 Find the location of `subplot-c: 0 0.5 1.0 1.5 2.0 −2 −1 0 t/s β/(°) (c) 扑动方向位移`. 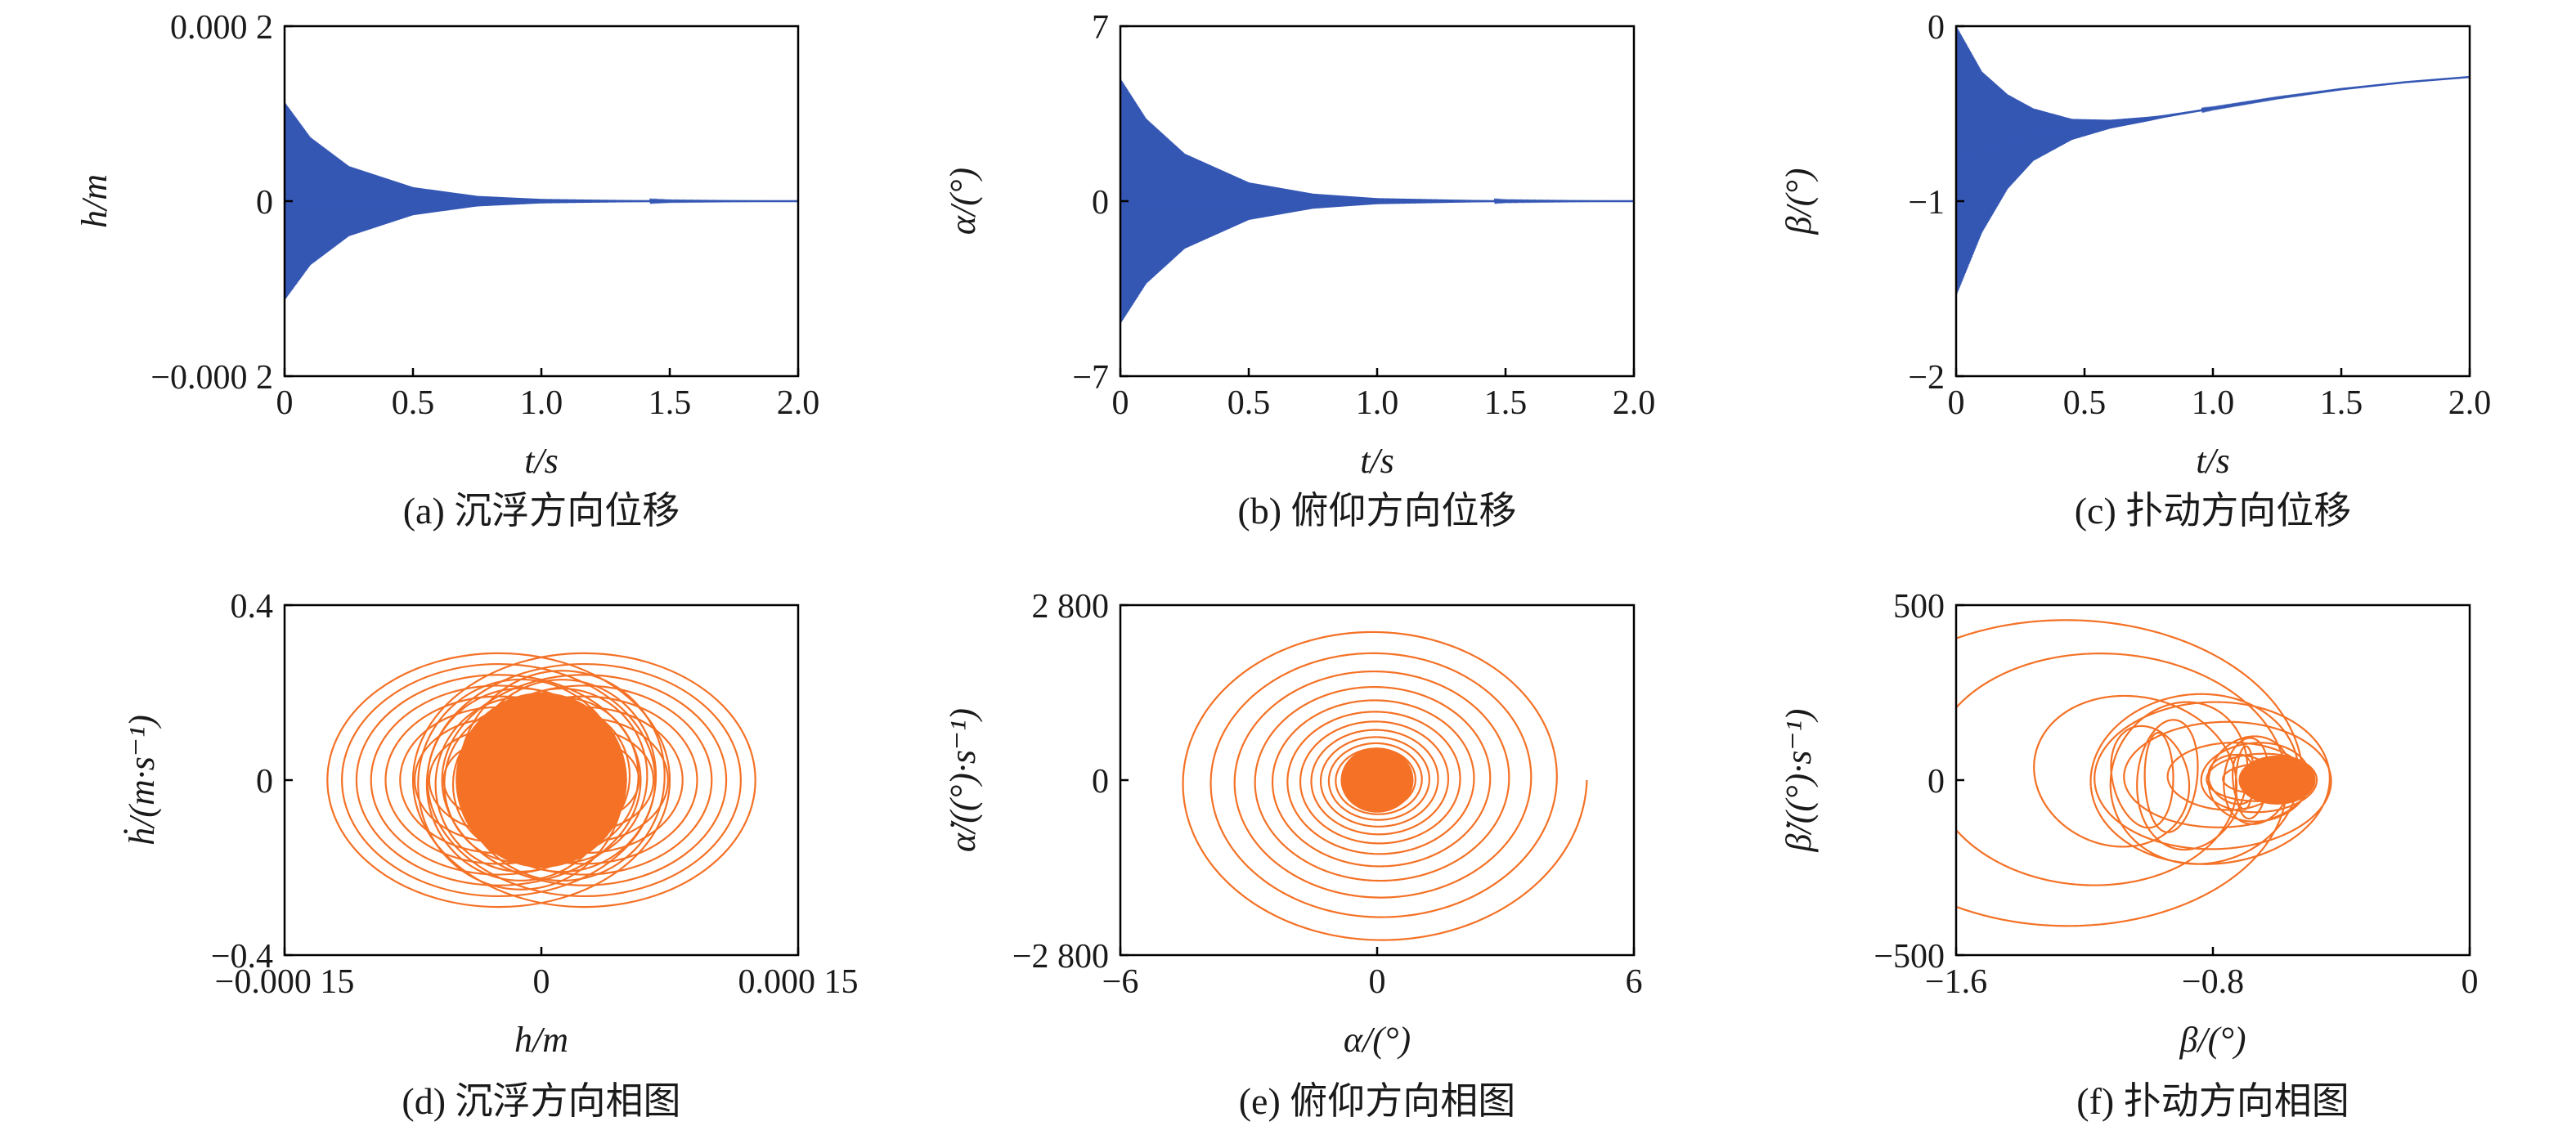

subplot-c: 0 0.5 1.0 1.5 2.0 −2 −1 0 t/s β/(°) (c) 扑动方向位移 is located at coordinates (2135, 270).